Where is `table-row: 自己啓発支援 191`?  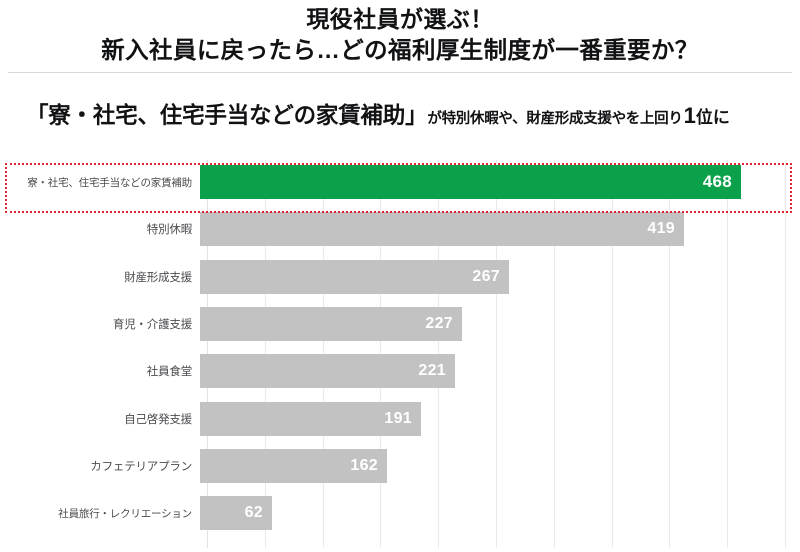 table-row: 自己啓発支援 191 is located at coordinates (400, 418).